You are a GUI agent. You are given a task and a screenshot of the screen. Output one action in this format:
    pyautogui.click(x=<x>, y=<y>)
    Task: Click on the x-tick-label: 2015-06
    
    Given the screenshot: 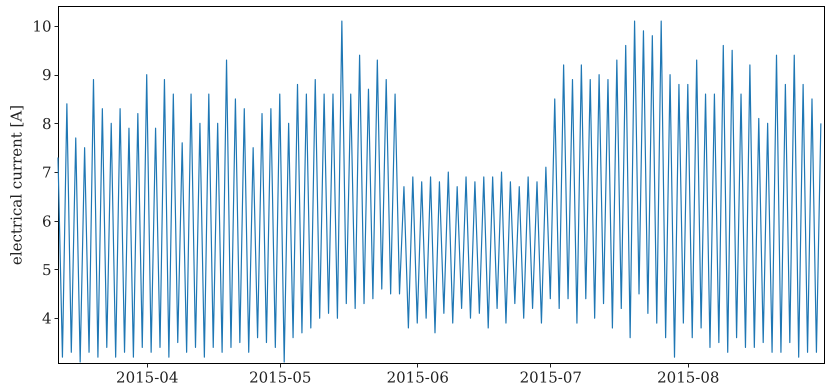 What is the action you would take?
    pyautogui.click(x=417, y=377)
    